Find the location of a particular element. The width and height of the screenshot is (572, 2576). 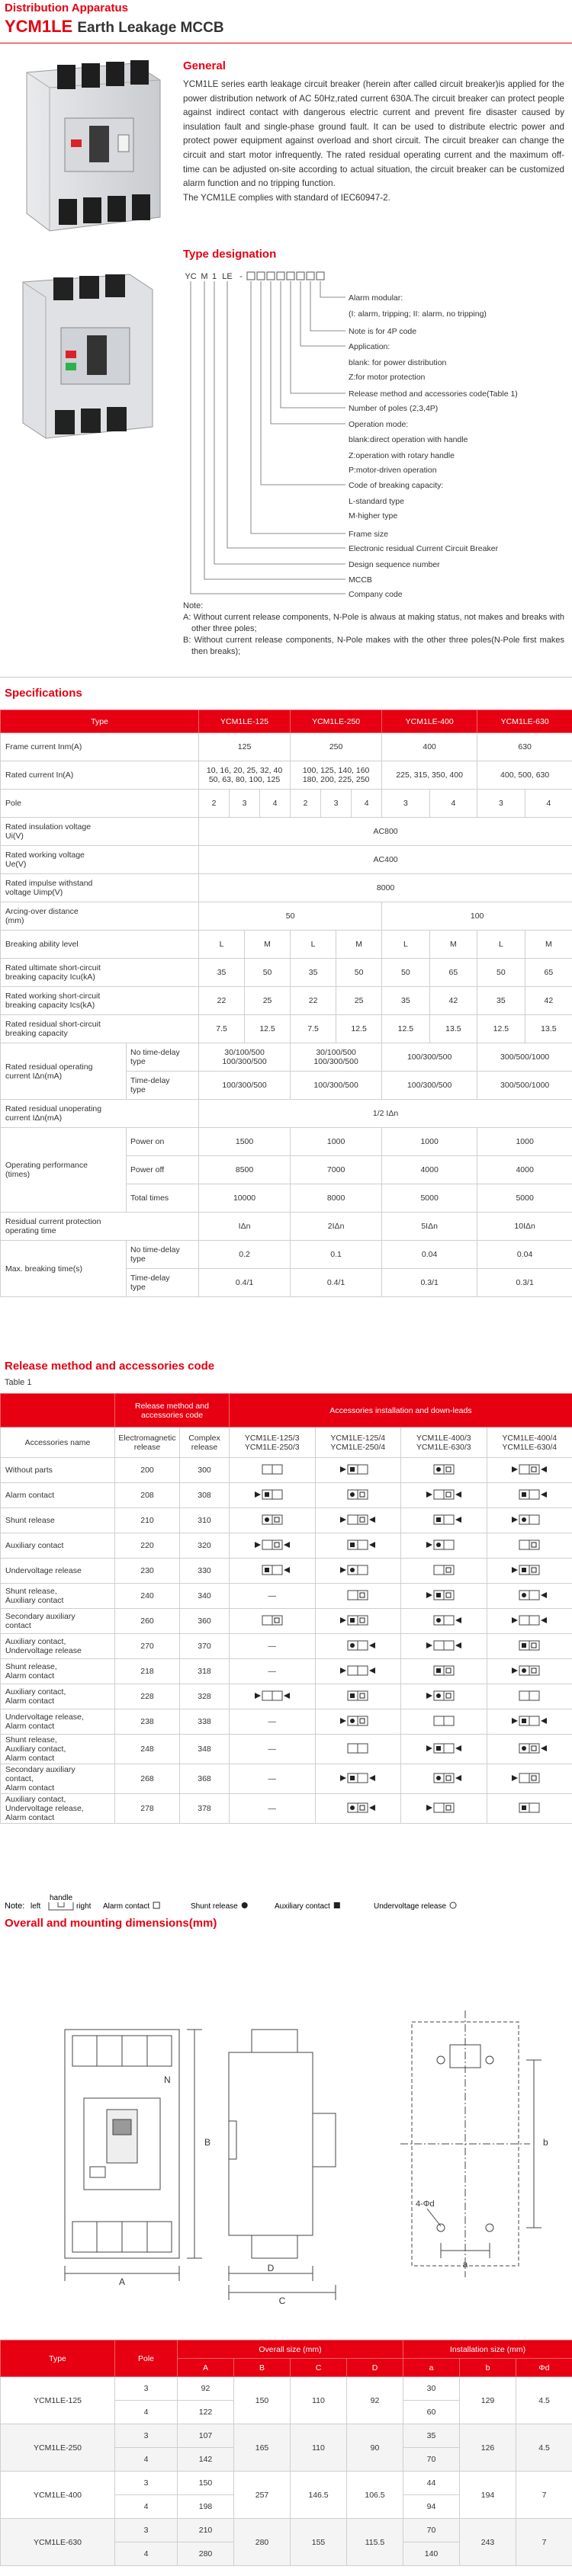

code-part: - is located at coordinates (241, 276).